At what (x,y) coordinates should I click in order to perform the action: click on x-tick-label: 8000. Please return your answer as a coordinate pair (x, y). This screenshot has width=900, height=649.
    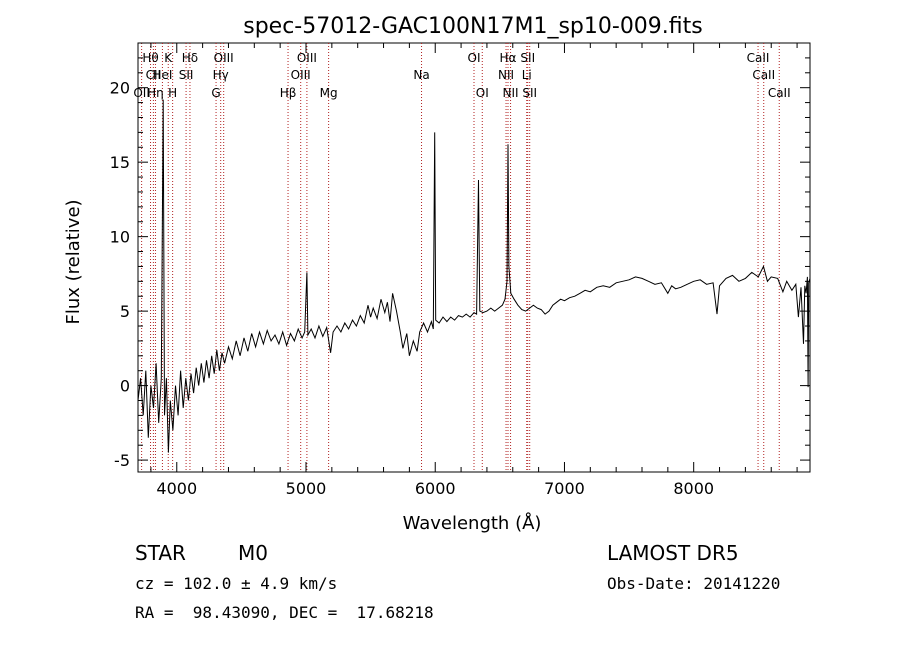
    Looking at the image, I should click on (693, 488).